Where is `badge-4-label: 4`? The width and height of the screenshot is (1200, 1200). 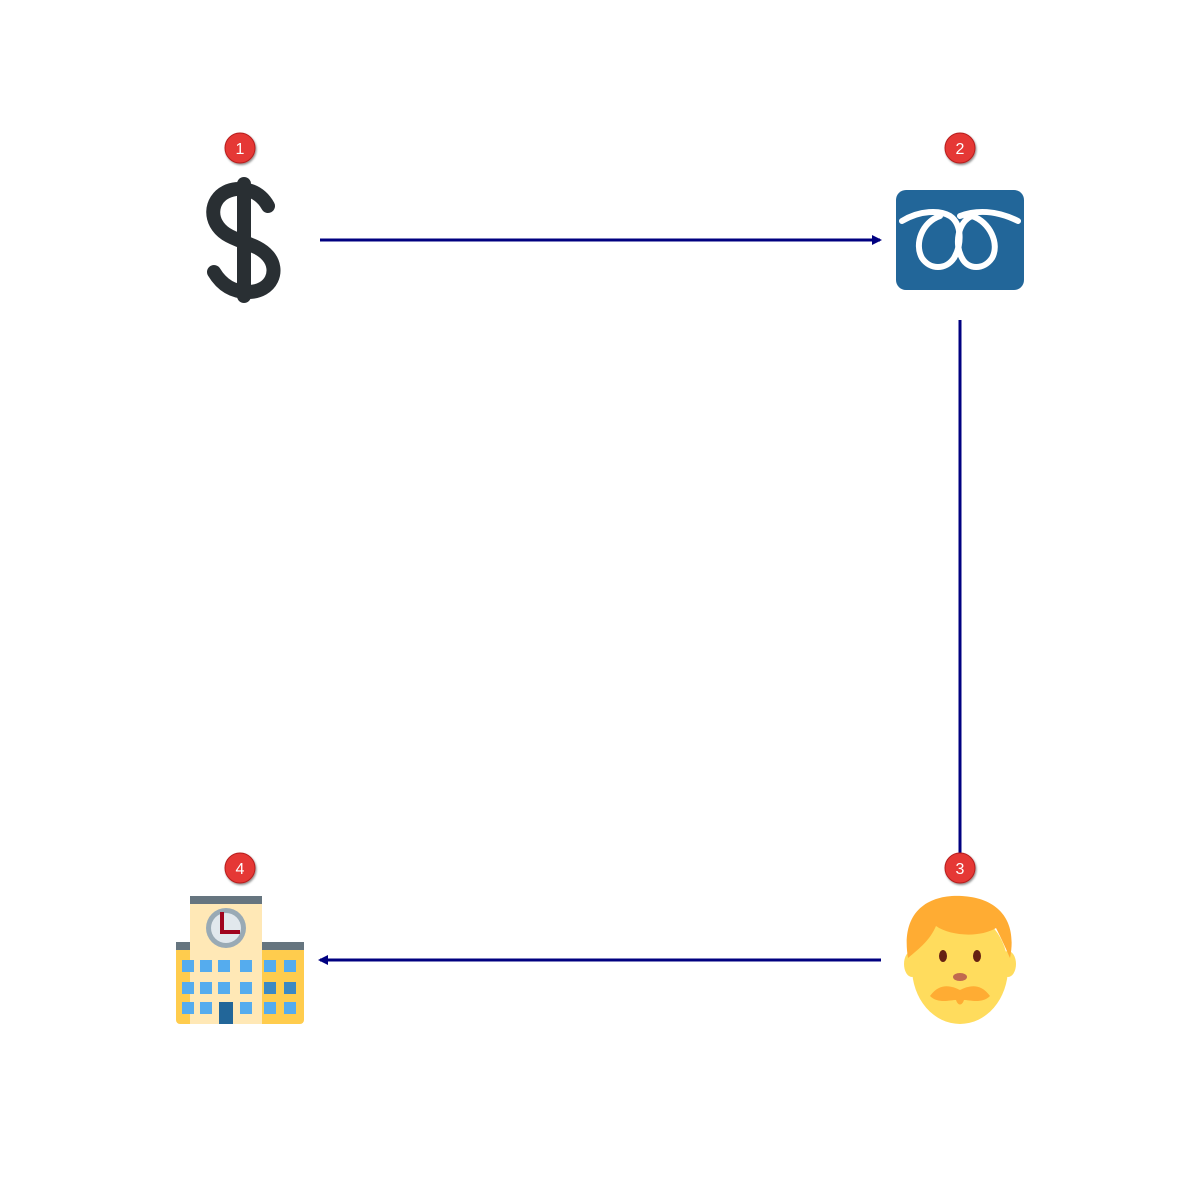 badge-4-label: 4 is located at coordinates (240, 869).